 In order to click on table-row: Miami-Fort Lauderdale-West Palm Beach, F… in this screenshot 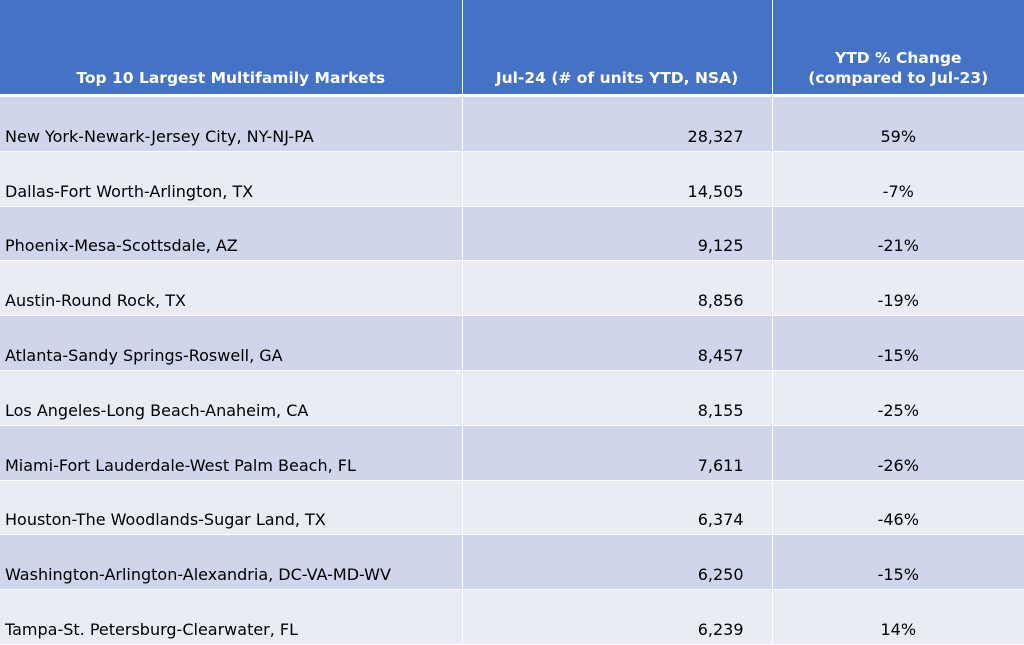, I will do `click(512, 452)`.